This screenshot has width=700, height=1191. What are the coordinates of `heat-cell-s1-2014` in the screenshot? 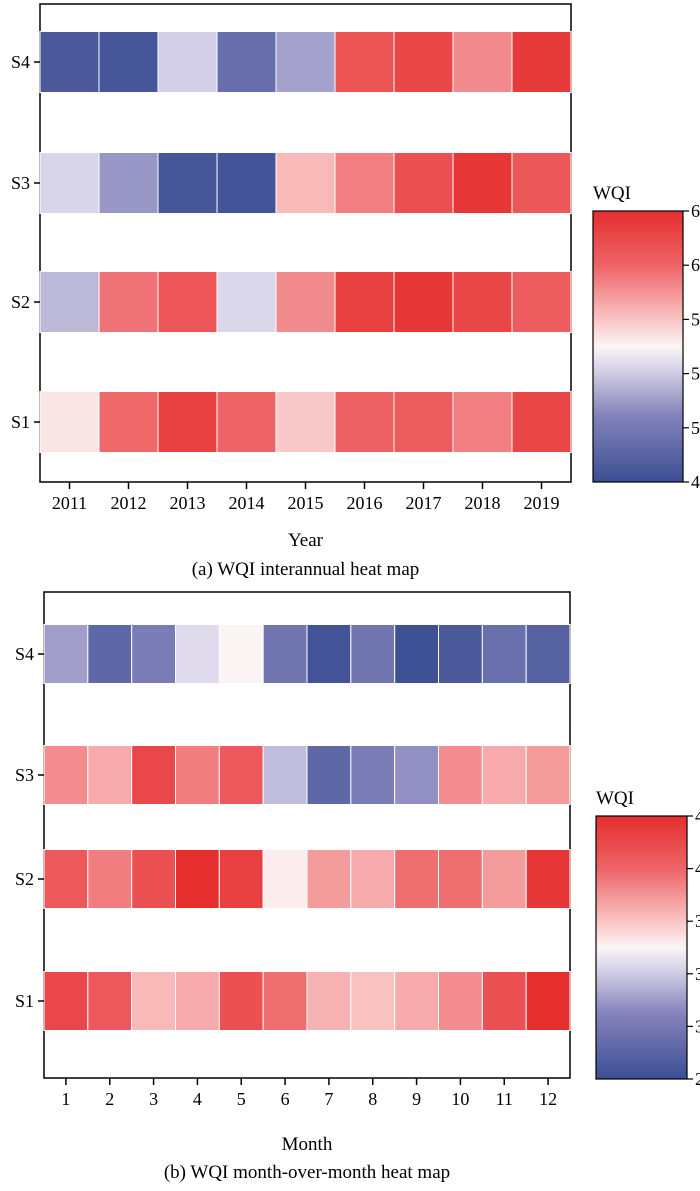 It's located at (246, 422).